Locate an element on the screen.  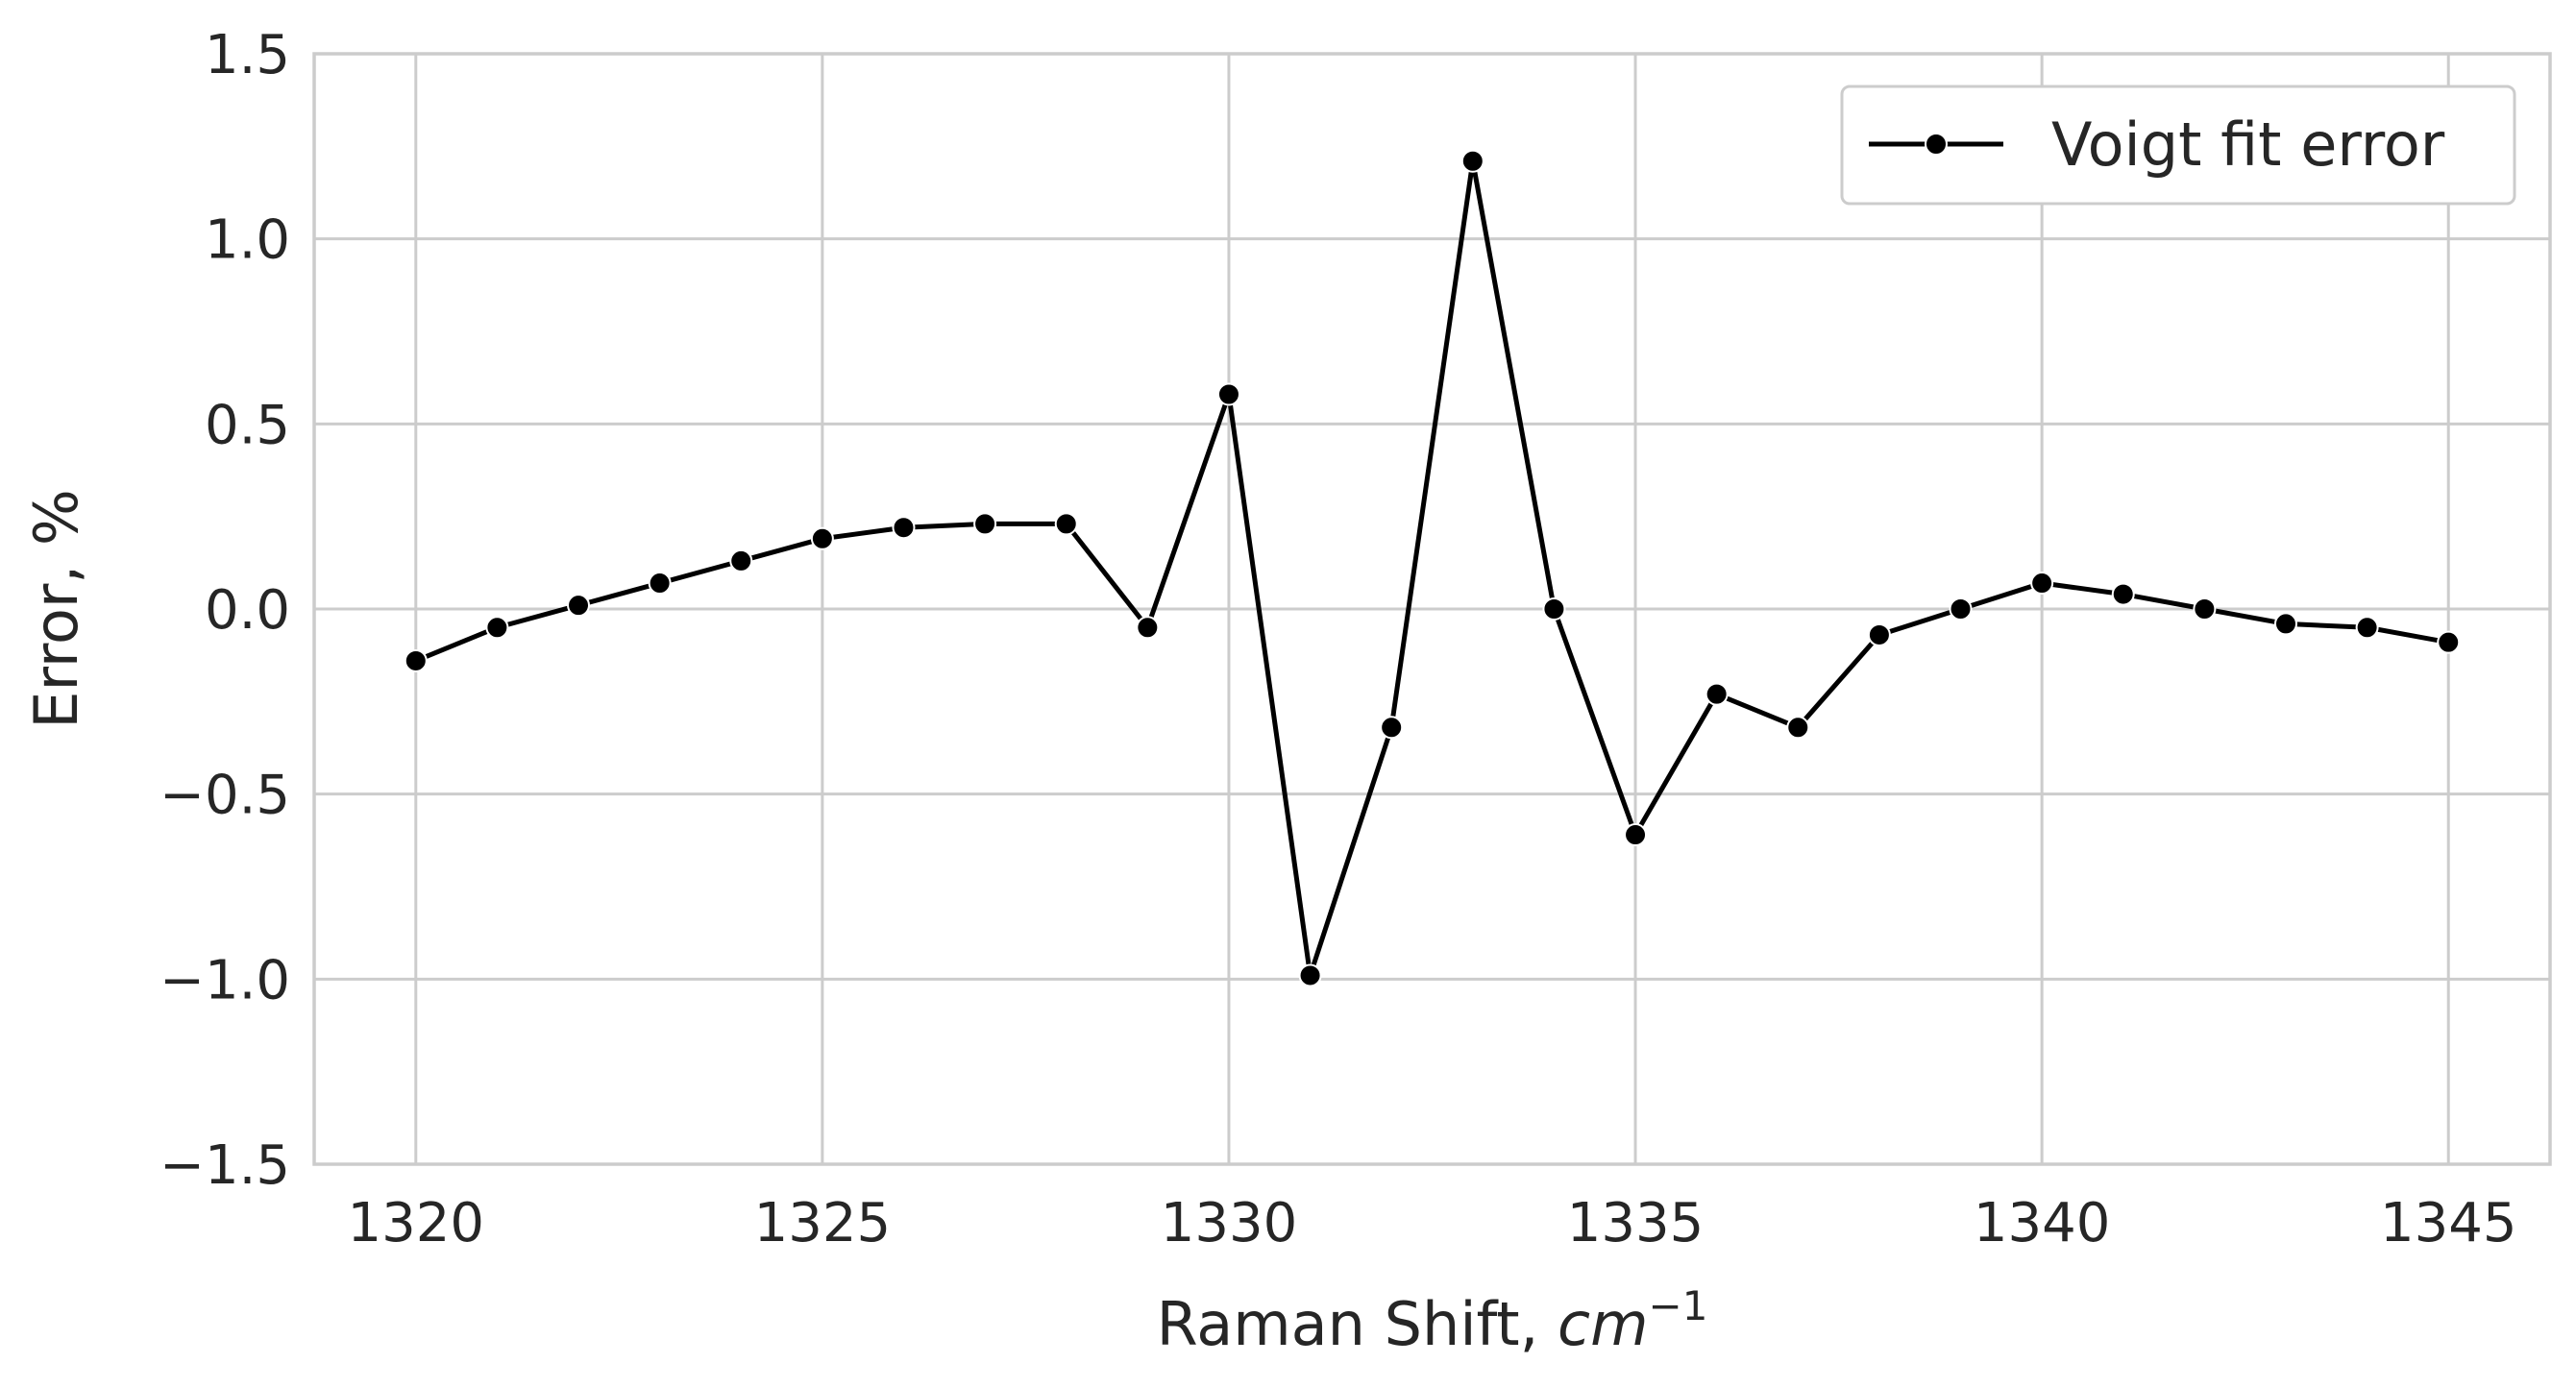
x-tick-label: 1320 is located at coordinates (416, 1223).